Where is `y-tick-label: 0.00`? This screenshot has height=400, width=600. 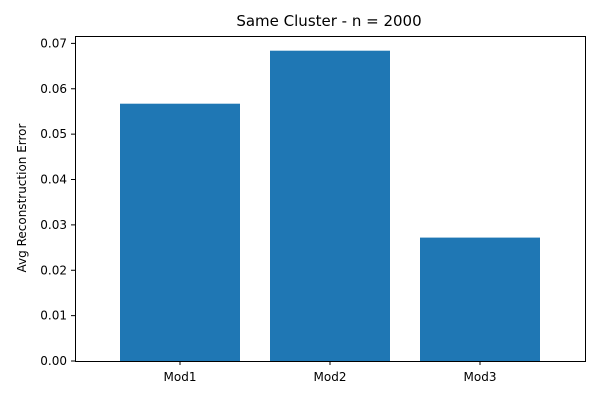 y-tick-label: 0.00 is located at coordinates (53, 361).